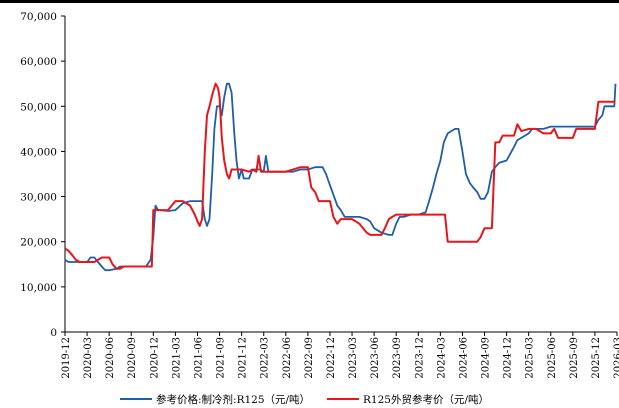 This screenshot has width=619, height=408. What do you see at coordinates (221, 358) in the screenshot?
I see `x-tick-label: 2021-09` at bounding box center [221, 358].